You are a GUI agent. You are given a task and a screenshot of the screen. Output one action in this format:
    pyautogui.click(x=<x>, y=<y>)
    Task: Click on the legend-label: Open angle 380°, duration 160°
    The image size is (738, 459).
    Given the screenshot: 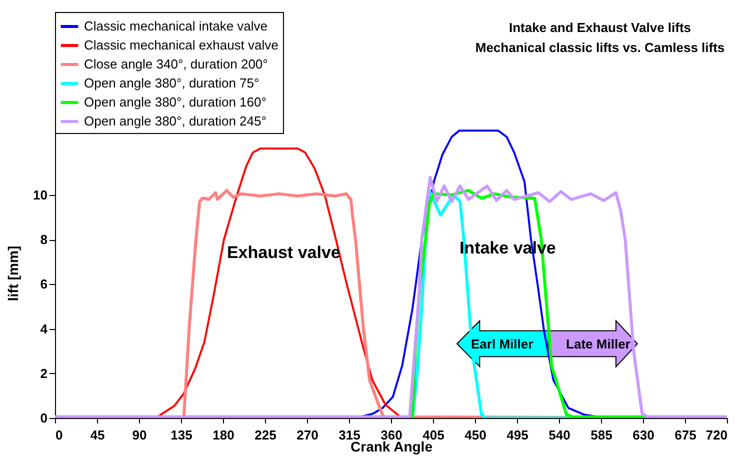 What is the action you would take?
    pyautogui.click(x=175, y=102)
    